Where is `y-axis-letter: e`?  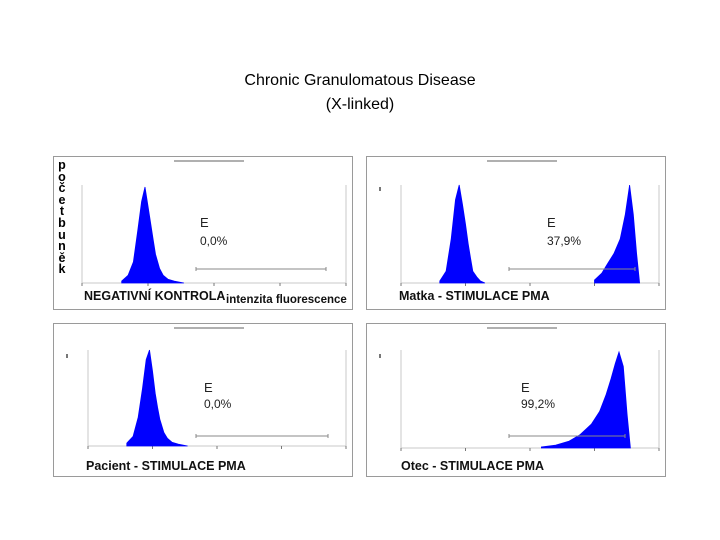 y-axis-letter: e is located at coordinates (62, 199).